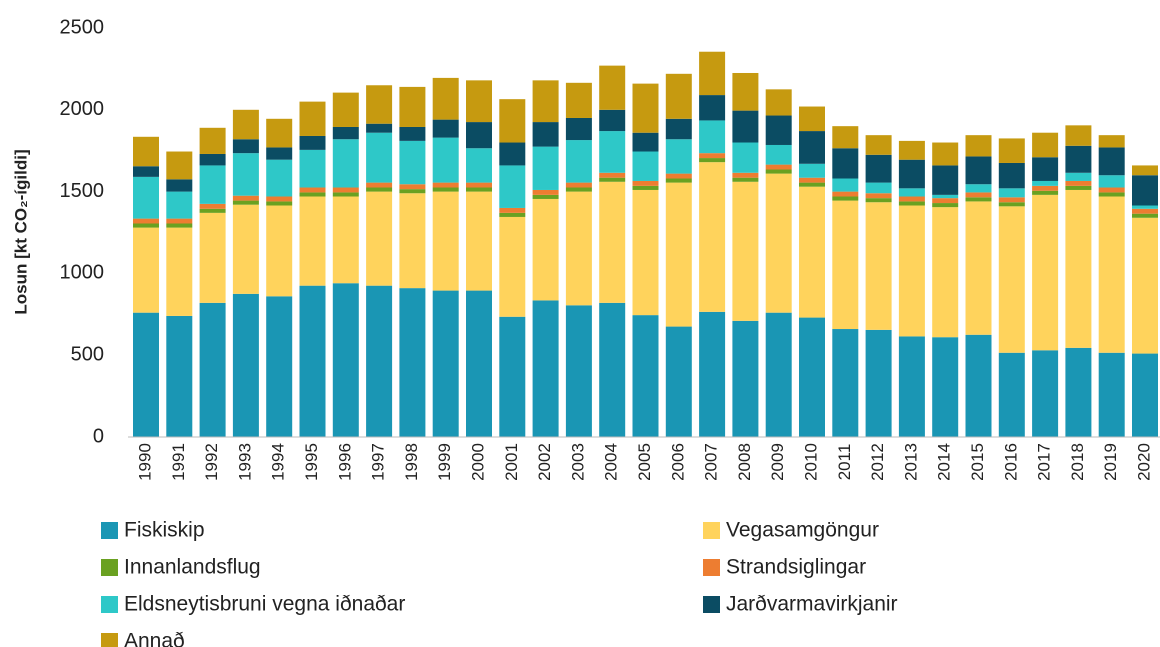  I want to click on legend-label: Innanlandsflug, so click(192, 567).